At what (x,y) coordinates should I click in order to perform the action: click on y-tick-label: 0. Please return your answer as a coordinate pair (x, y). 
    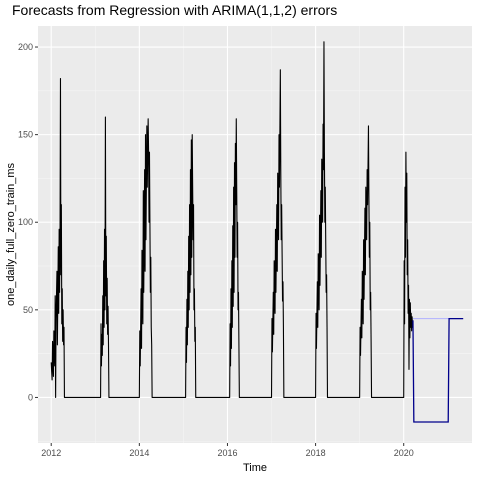
    Looking at the image, I should click on (30, 397).